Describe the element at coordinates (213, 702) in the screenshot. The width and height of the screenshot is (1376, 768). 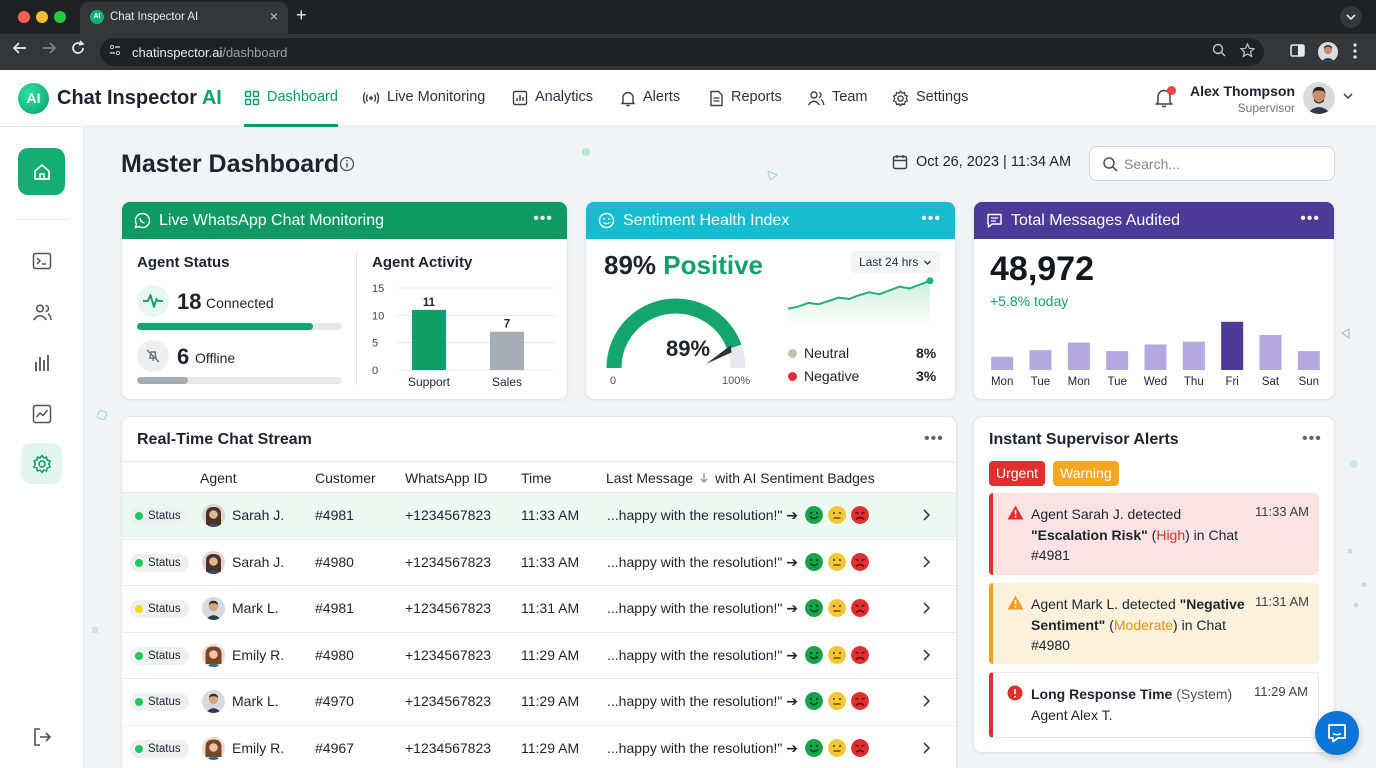
I see `agent-avatar` at that location.